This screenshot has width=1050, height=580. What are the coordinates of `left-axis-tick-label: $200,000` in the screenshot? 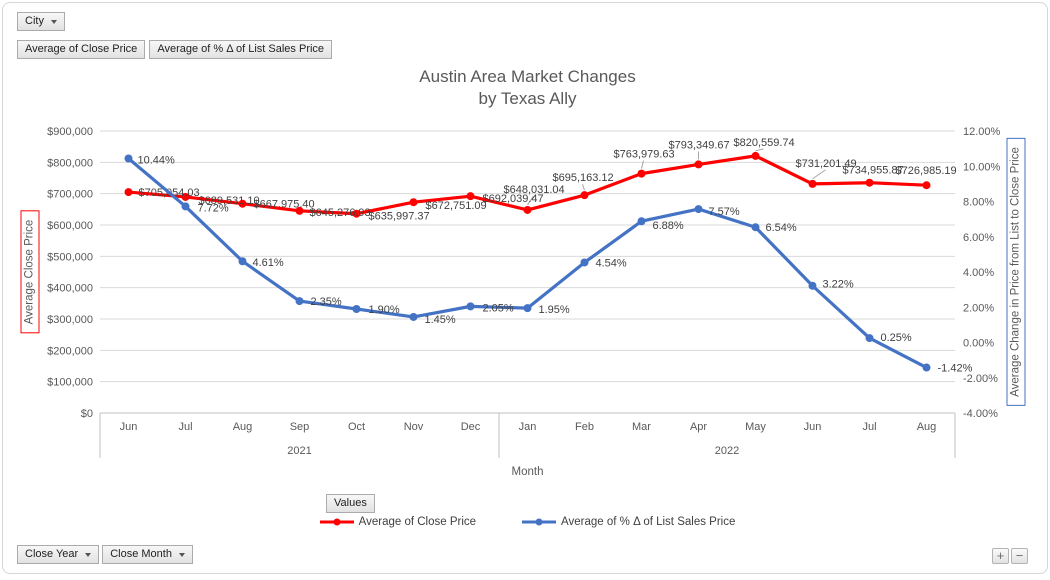 It's located at (70, 351).